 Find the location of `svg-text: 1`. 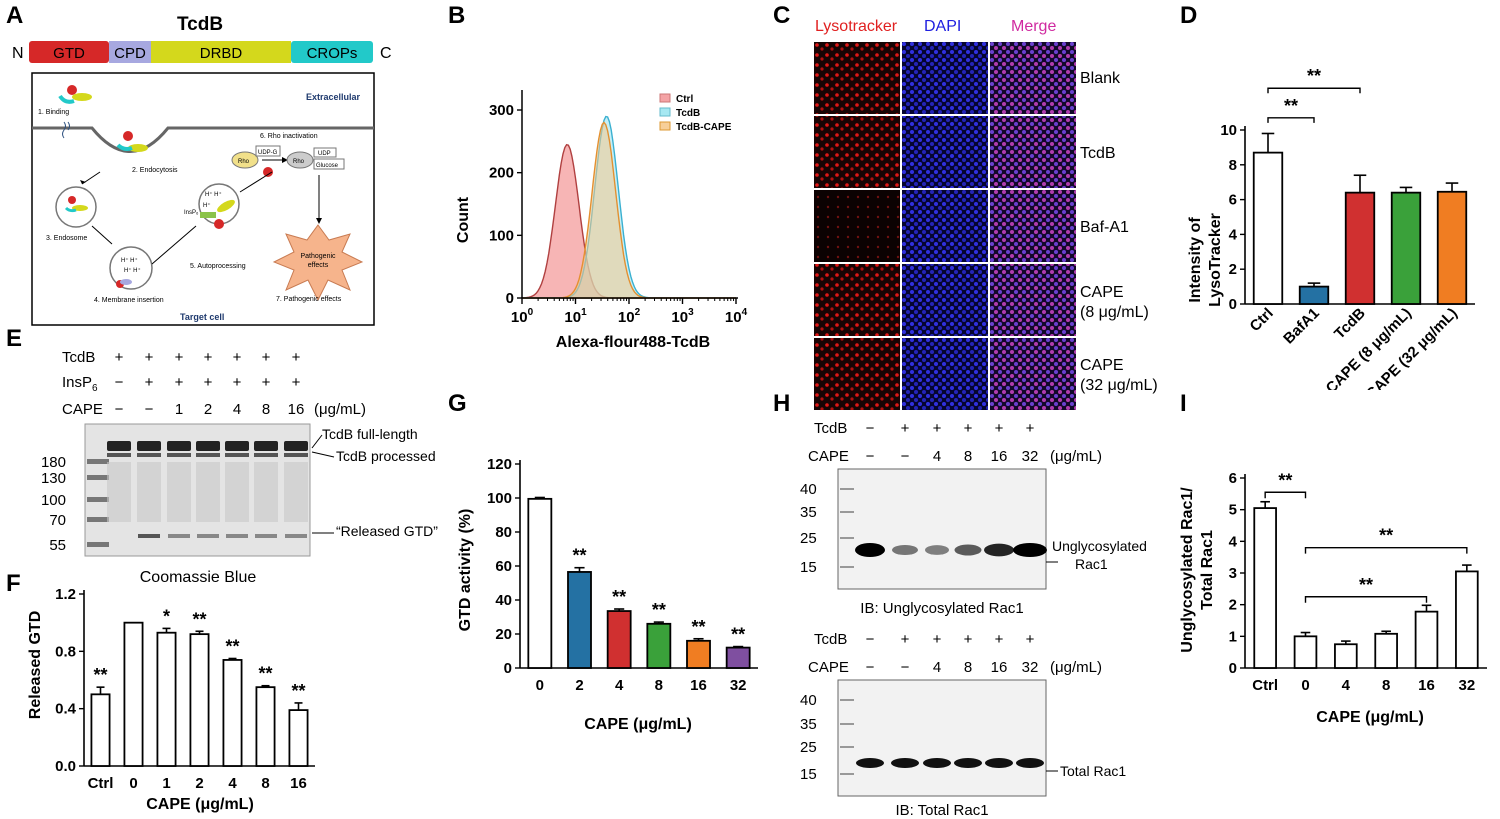

svg-text: 1 is located at coordinates (179, 409).